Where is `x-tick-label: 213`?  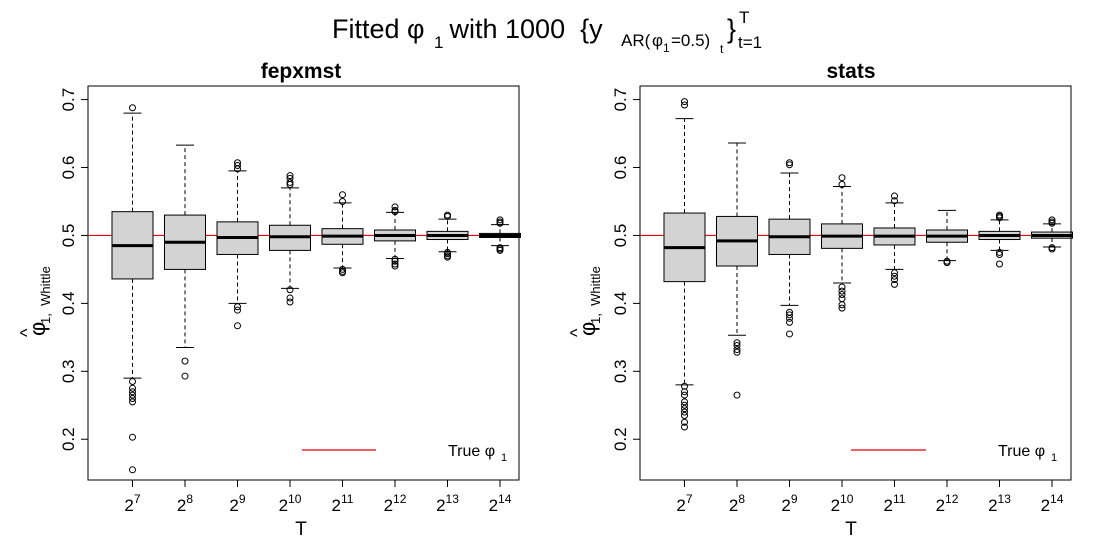 x-tick-label: 213 is located at coordinates (447, 503).